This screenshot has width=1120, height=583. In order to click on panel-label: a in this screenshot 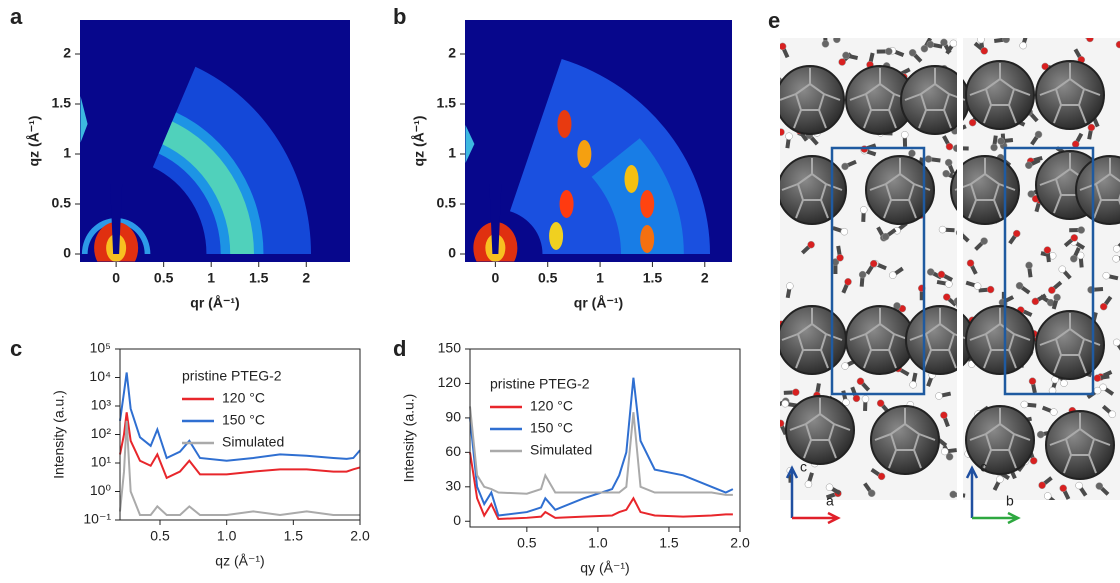, I will do `click(16, 16)`.